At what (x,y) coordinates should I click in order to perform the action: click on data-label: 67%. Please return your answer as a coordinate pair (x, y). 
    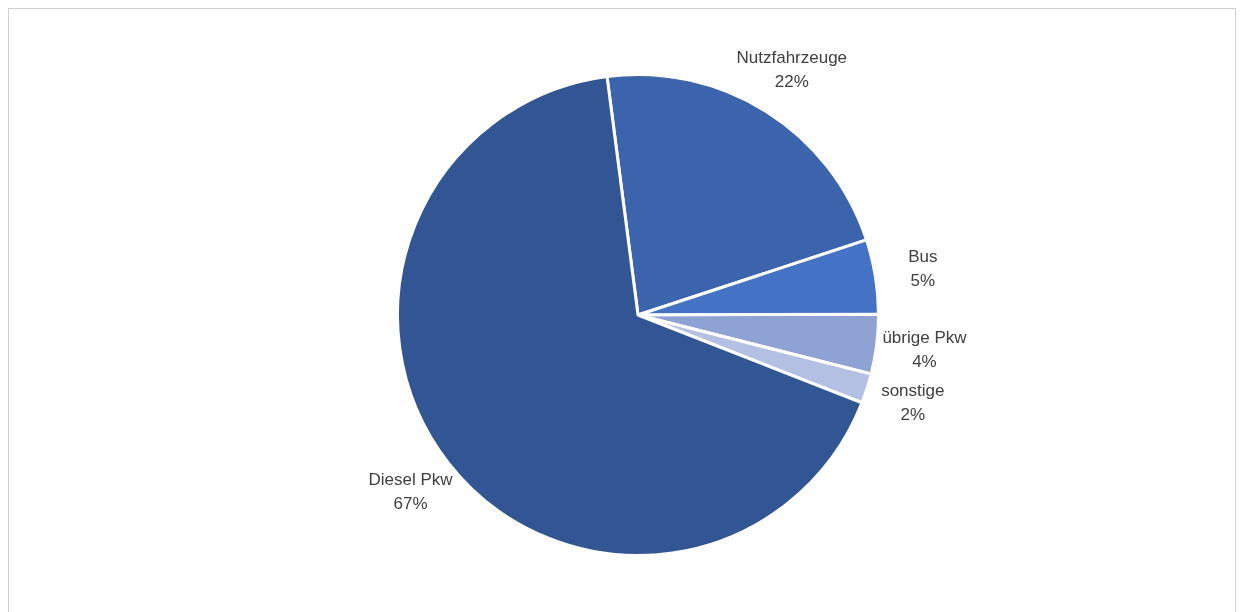
    Looking at the image, I should click on (410, 504).